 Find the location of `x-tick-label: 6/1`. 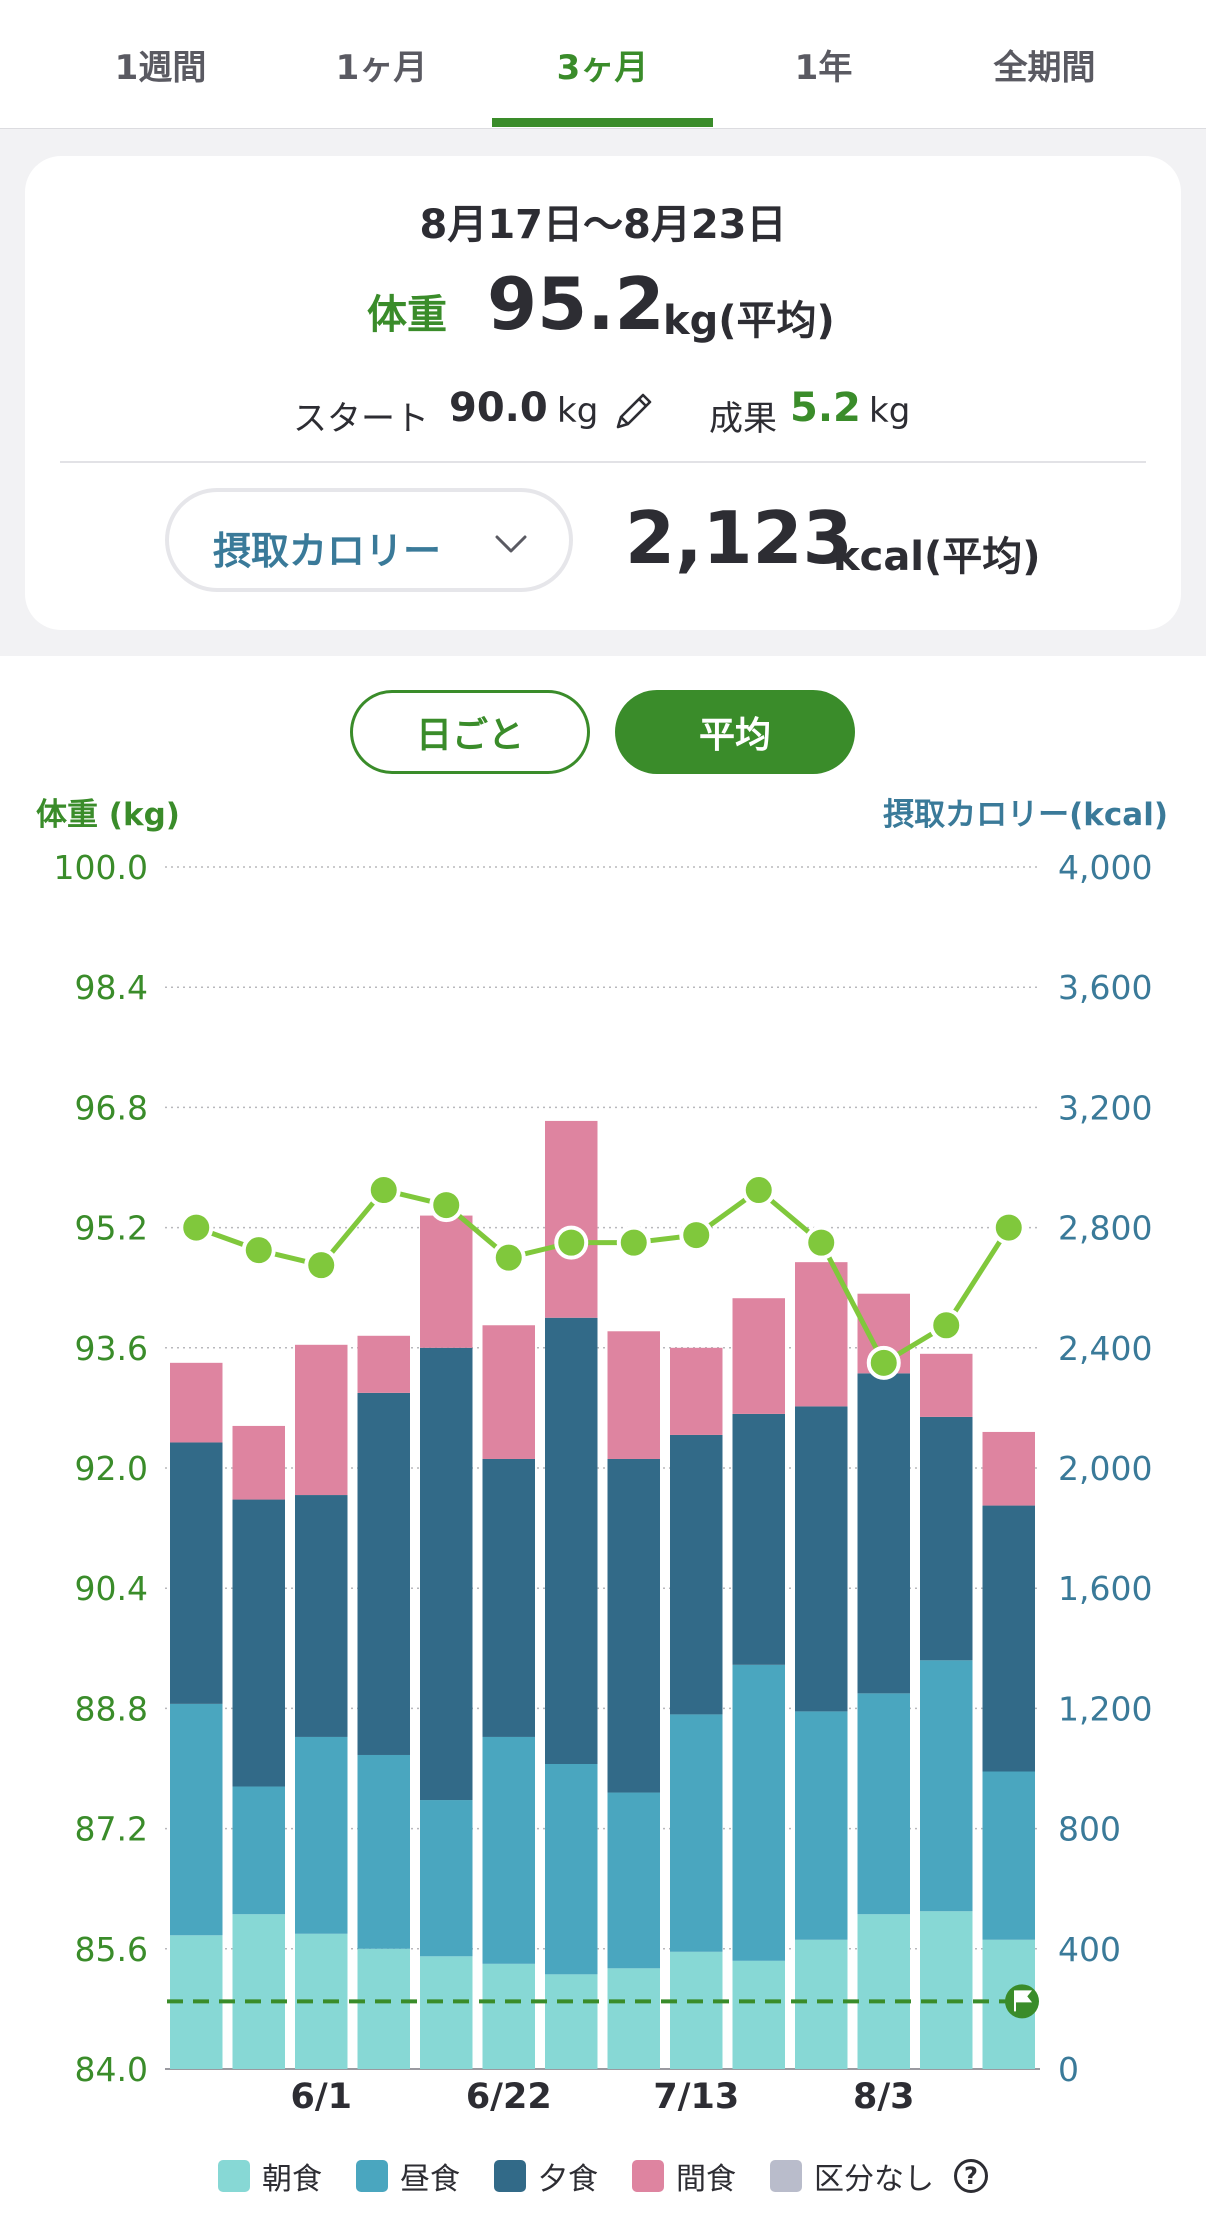

x-tick-label: 6/1 is located at coordinates (322, 2097).